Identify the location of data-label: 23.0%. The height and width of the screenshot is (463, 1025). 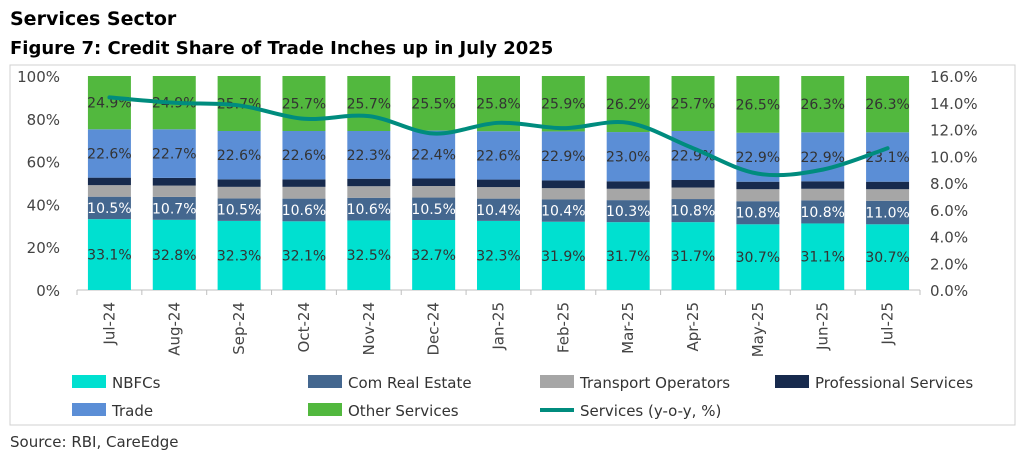
(628, 158).